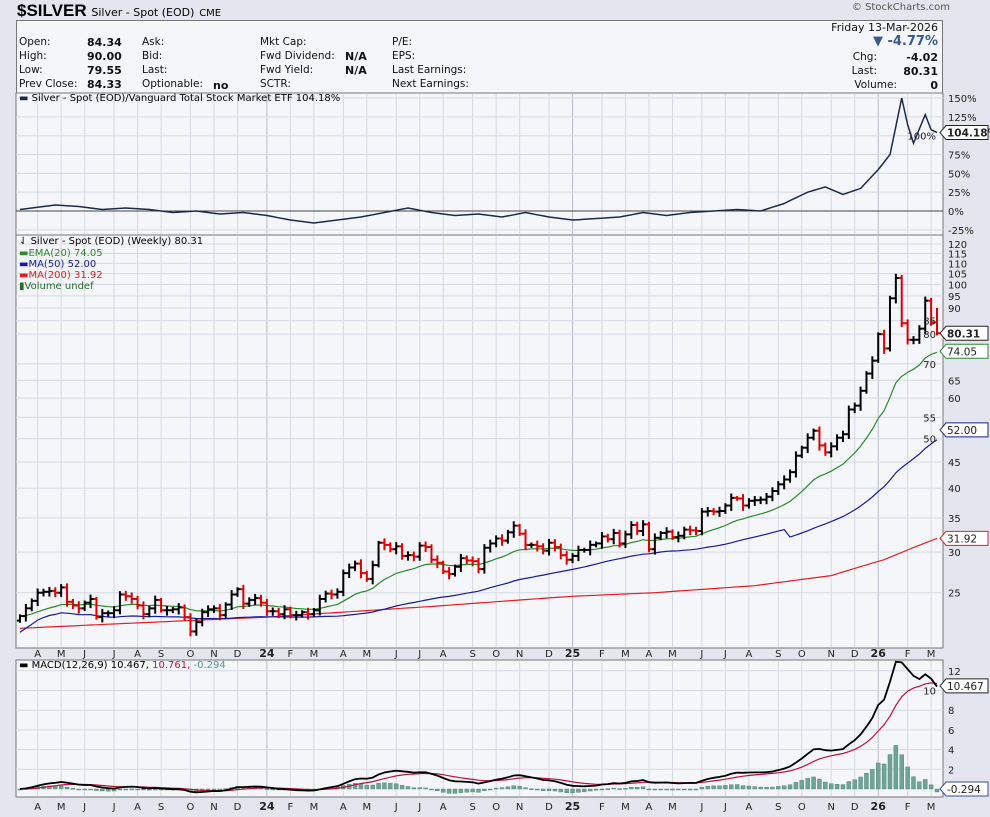 Image resolution: width=990 pixels, height=817 pixels. What do you see at coordinates (954, 489) in the screenshot?
I see `price-tick-label: 40` at bounding box center [954, 489].